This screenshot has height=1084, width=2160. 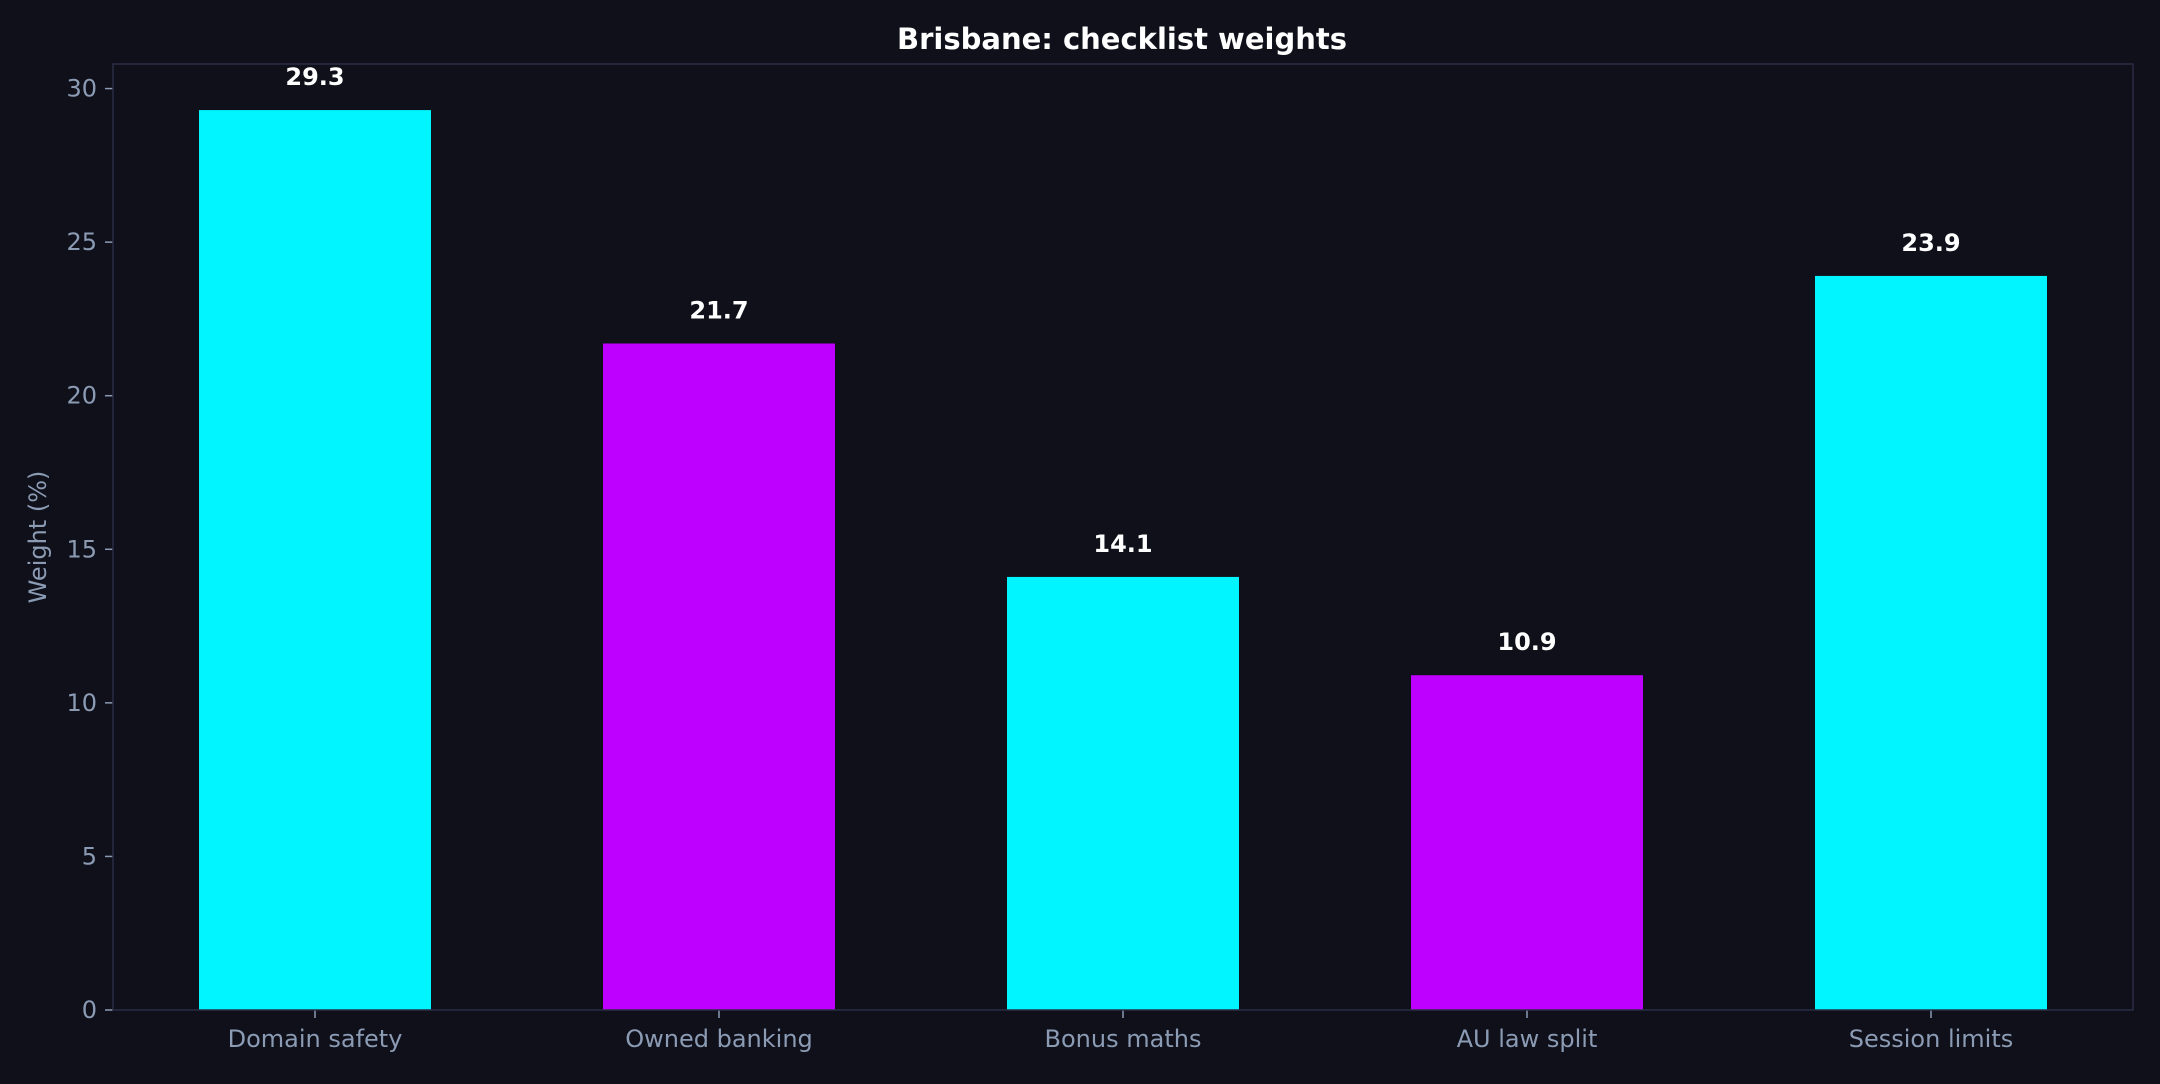 I want to click on y-tick-label: 5, so click(x=89, y=856).